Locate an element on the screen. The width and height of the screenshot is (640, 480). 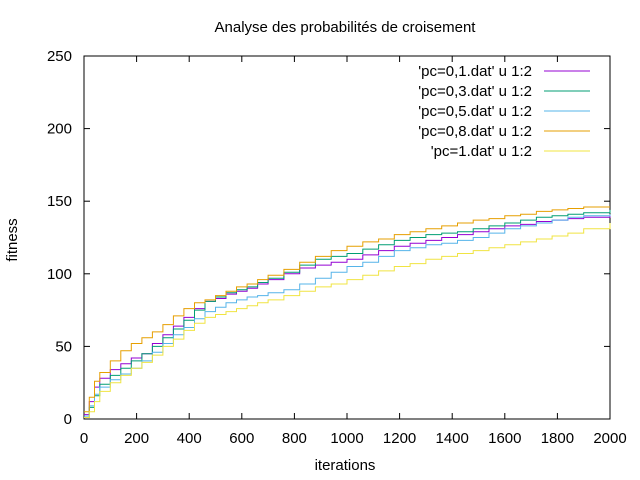
y-tick-label: 150 is located at coordinates (59, 201).